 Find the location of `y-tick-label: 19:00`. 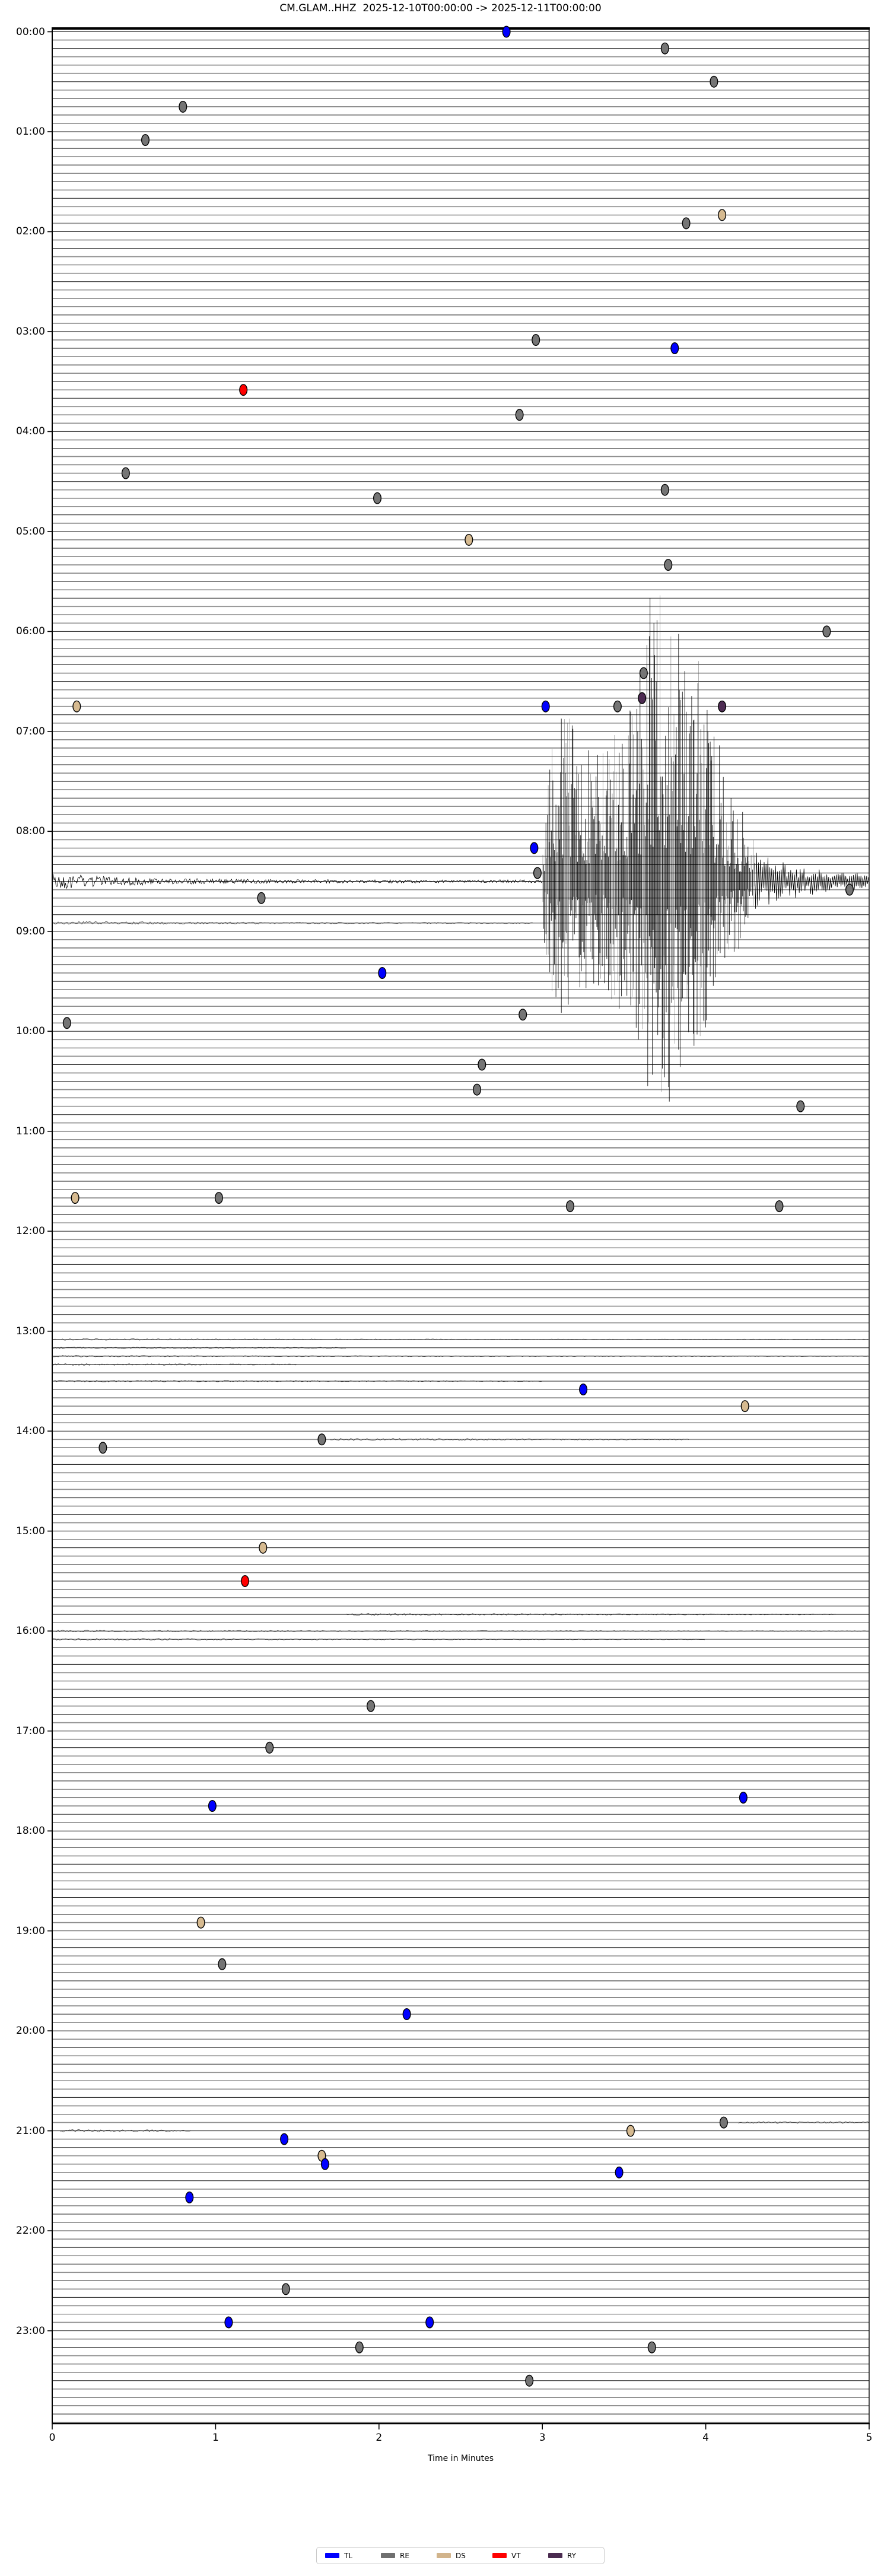

y-tick-label: 19:00 is located at coordinates (30, 1931).